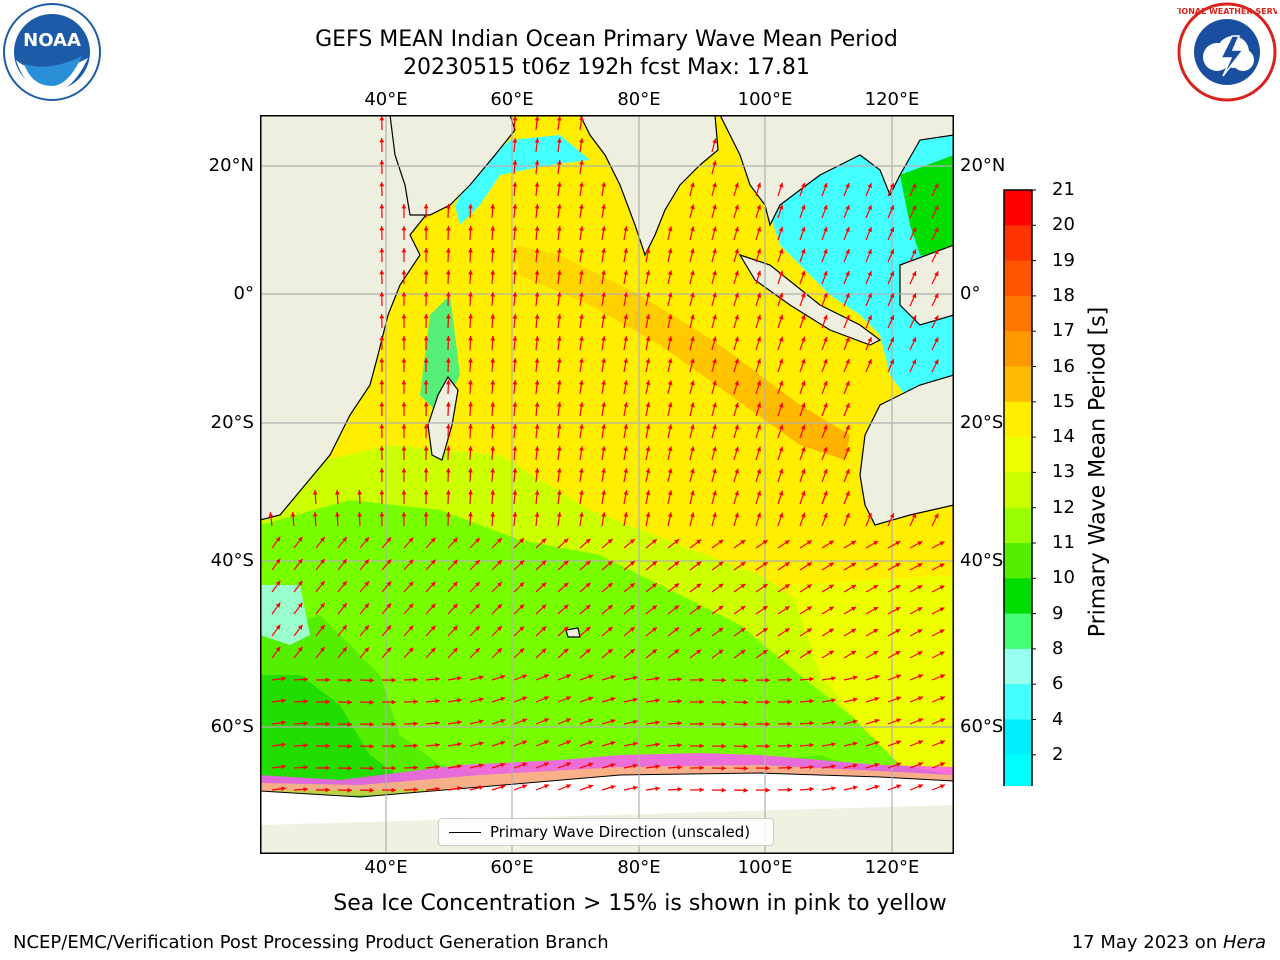  Describe the element at coordinates (1227, 52) in the screenshot. I see `national-weather-service-logo: NATIONAL WEATHER SERVICE` at that location.